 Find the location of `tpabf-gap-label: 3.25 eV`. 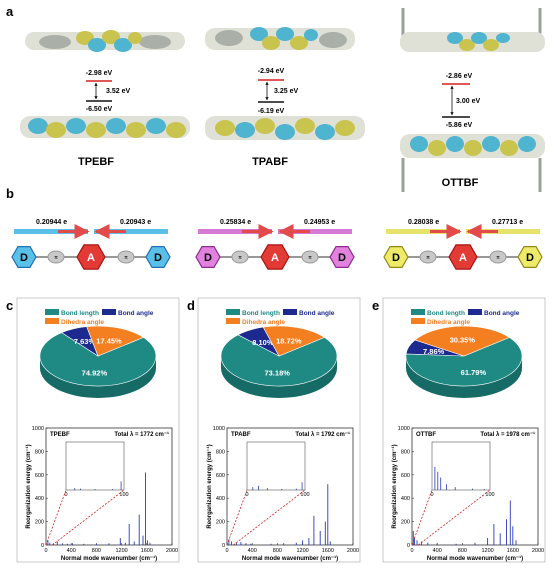

tpabf-gap-label: 3.25 eV is located at coordinates (286, 91).